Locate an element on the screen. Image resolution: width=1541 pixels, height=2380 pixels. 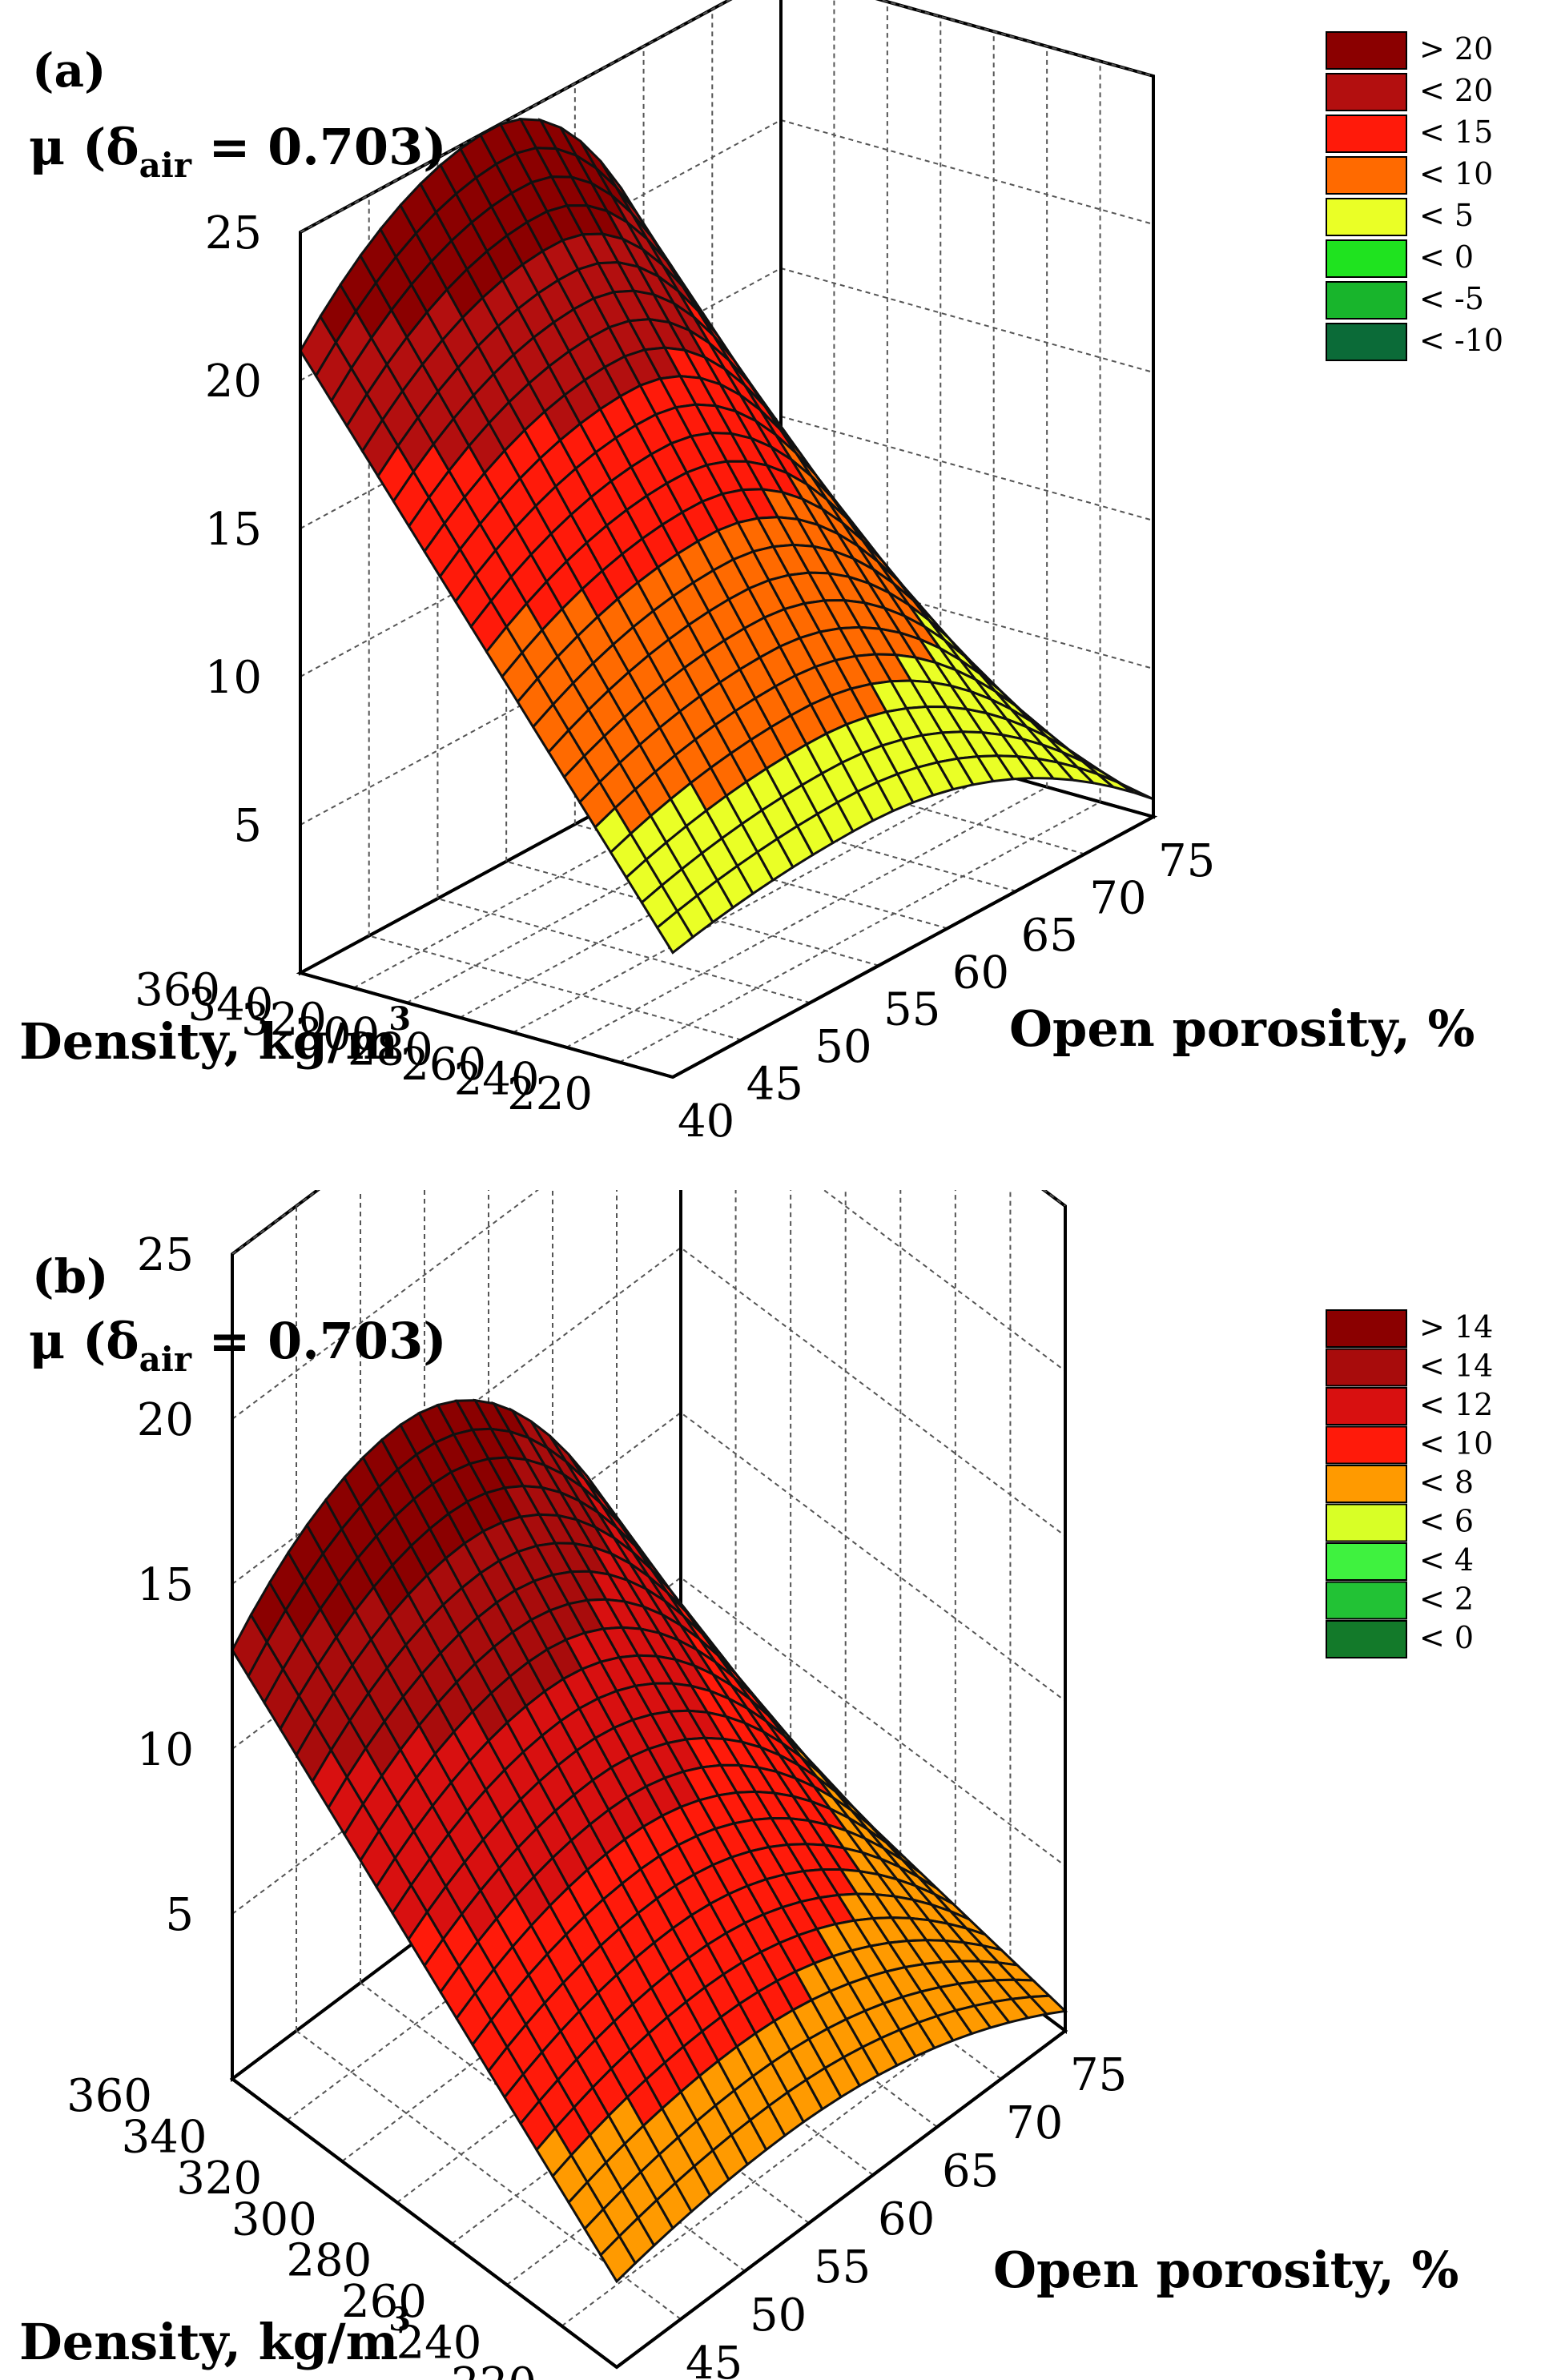
legend-label: < 2 is located at coordinates (1446, 1599).